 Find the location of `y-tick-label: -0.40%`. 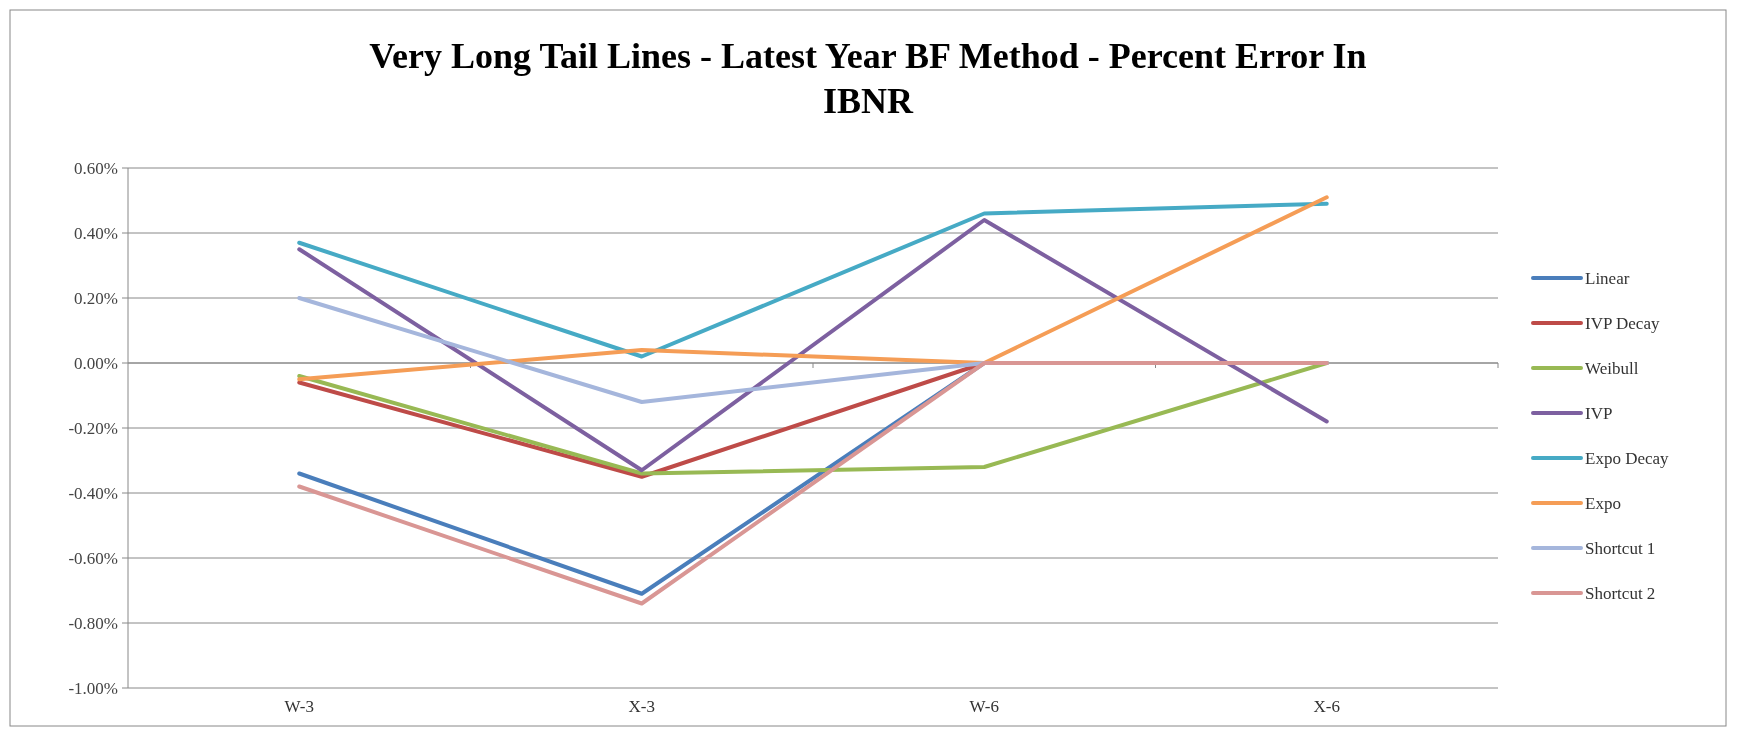

y-tick-label: -0.40% is located at coordinates (93, 493).